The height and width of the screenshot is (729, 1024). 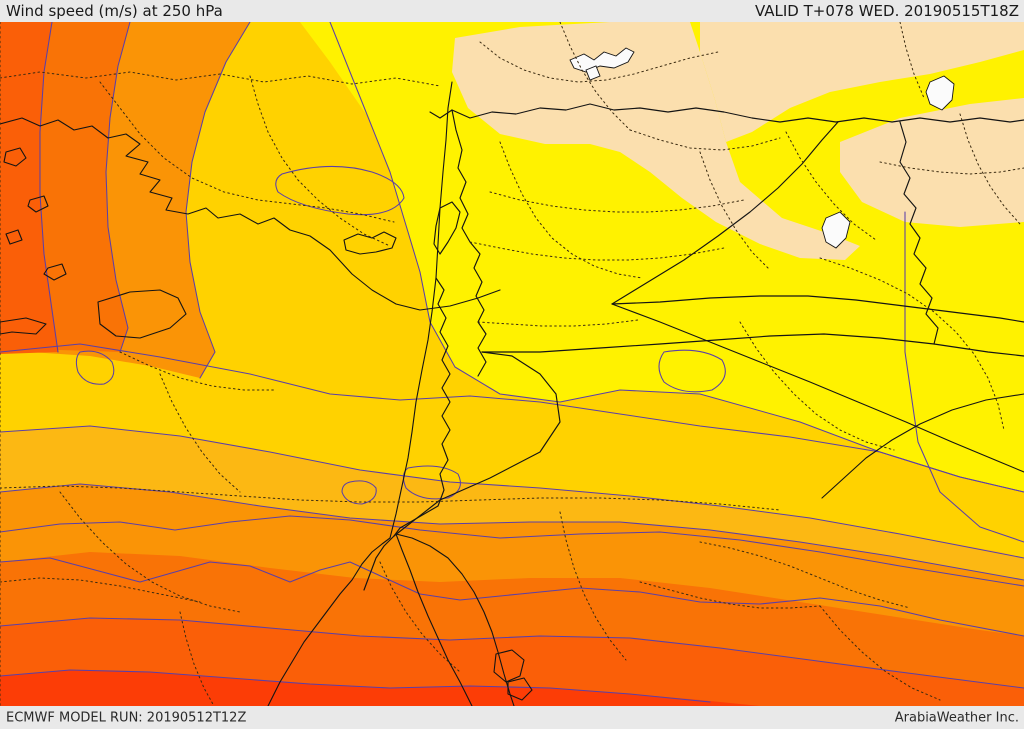 What do you see at coordinates (23, 326) in the screenshot?
I see `coastline-island-crete` at bounding box center [23, 326].